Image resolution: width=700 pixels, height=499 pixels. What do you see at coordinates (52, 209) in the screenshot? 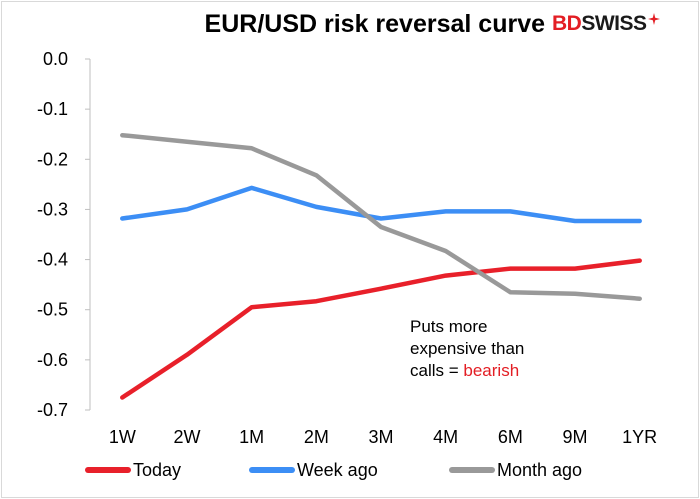
I see `y-tick-label: -0.3` at bounding box center [52, 209].